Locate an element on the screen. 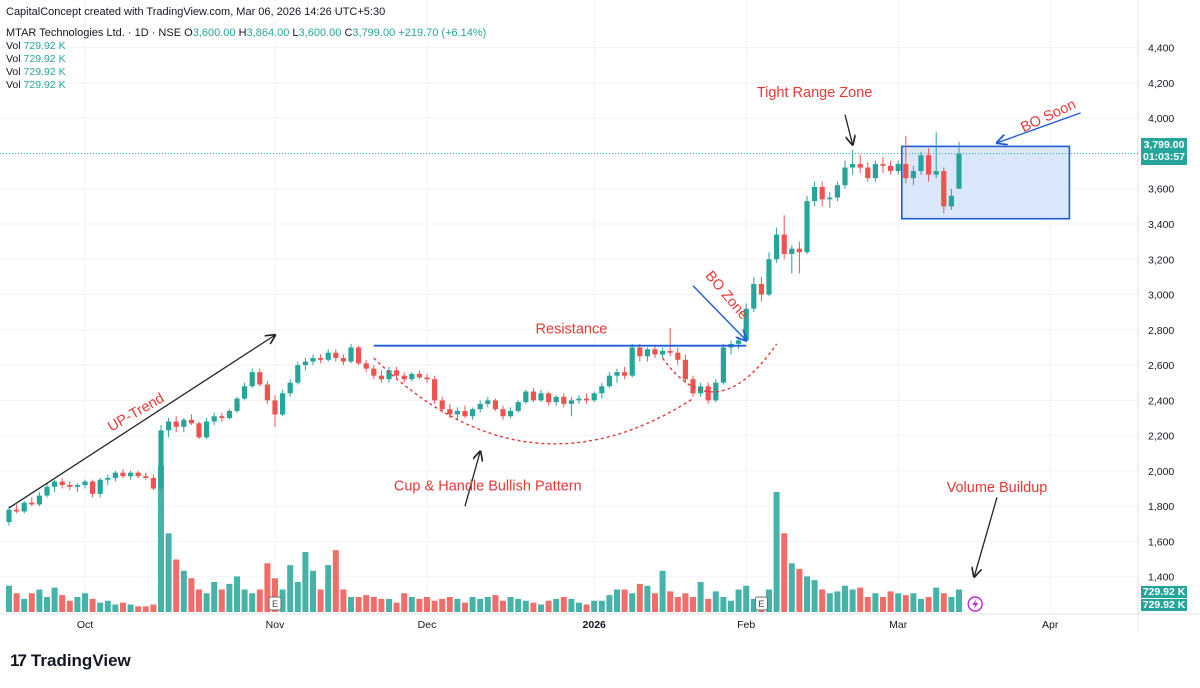  price-tick-label: 1,800 is located at coordinates (1161, 507).